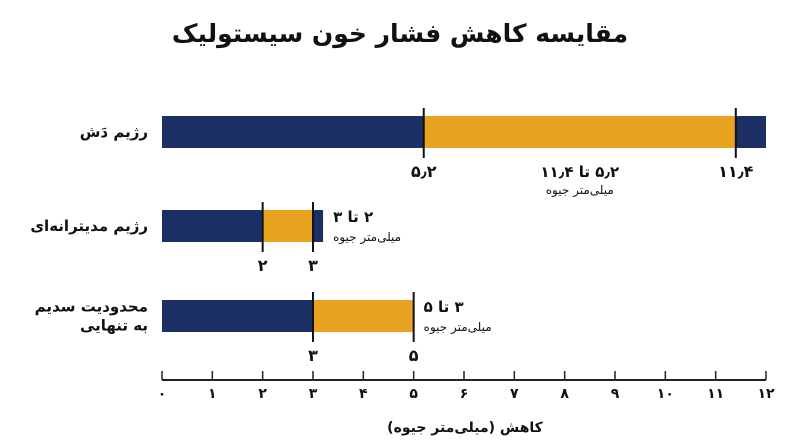 The height and width of the screenshot is (447, 800). Describe the element at coordinates (262, 394) in the screenshot. I see `x-tick-label: ۲` at that location.